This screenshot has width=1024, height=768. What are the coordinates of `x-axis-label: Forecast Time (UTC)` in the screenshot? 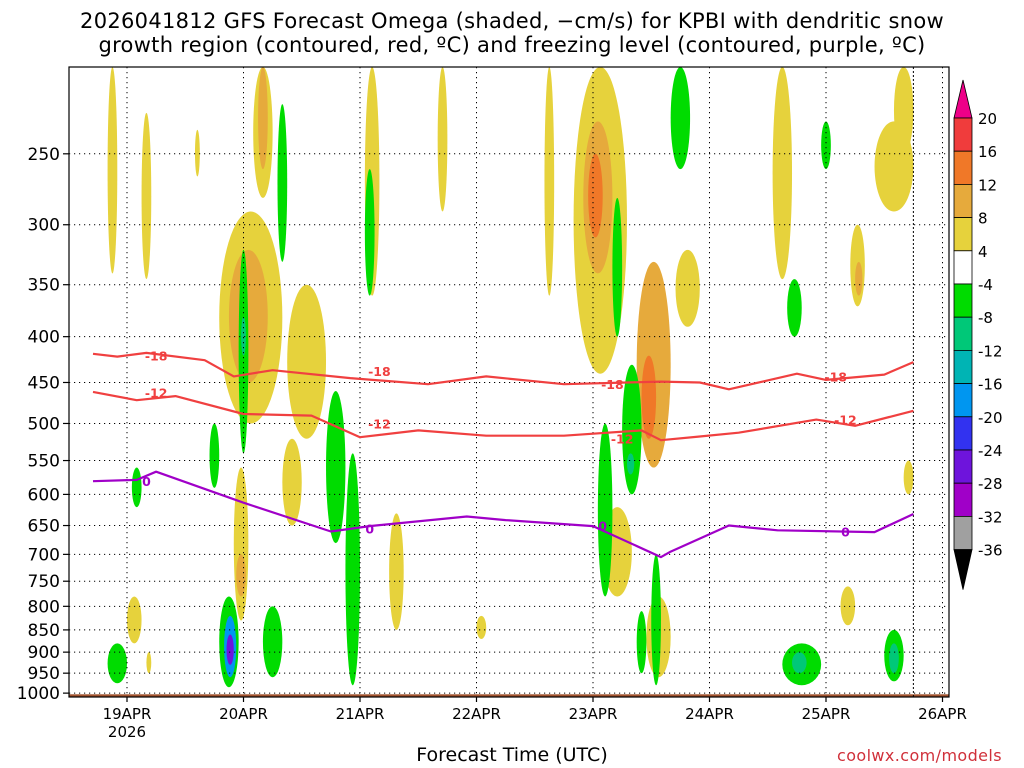 It's located at (512, 755).